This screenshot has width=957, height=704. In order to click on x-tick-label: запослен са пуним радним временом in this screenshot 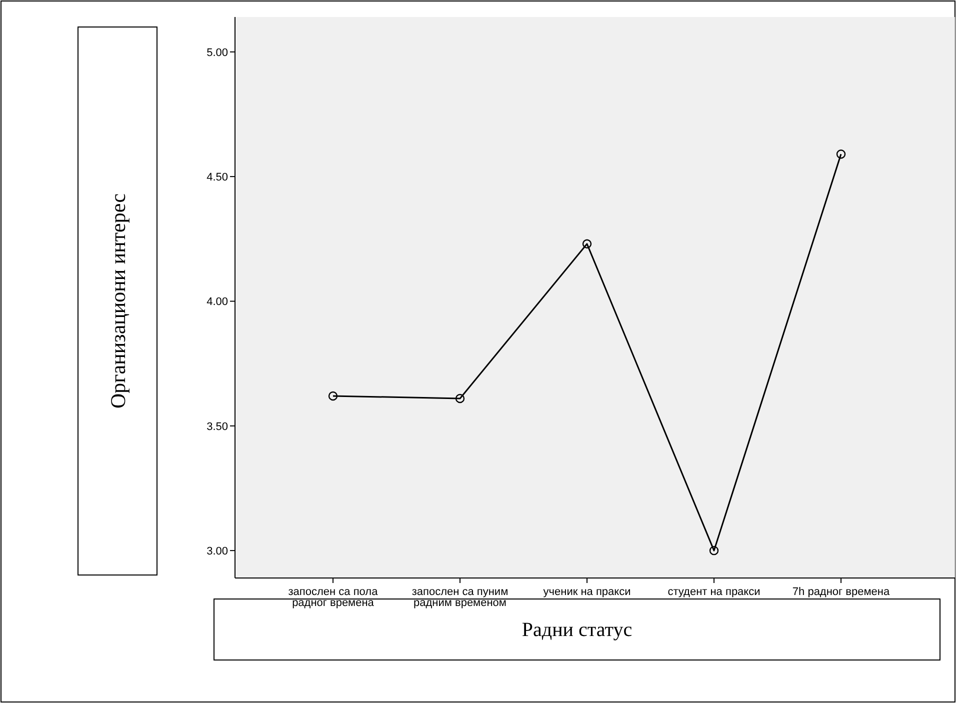, I will do `click(460, 597)`.